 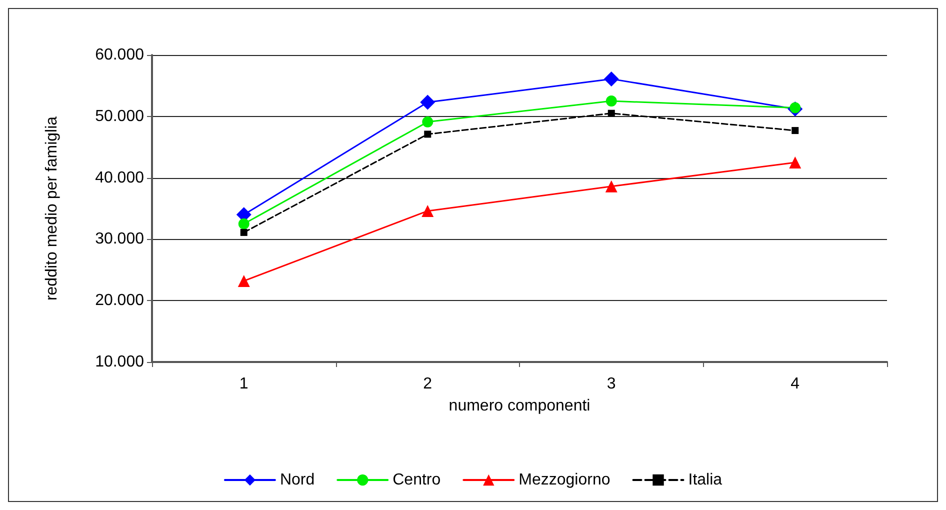 What do you see at coordinates (119, 239) in the screenshot?
I see `y-tick-label: 30.000` at bounding box center [119, 239].